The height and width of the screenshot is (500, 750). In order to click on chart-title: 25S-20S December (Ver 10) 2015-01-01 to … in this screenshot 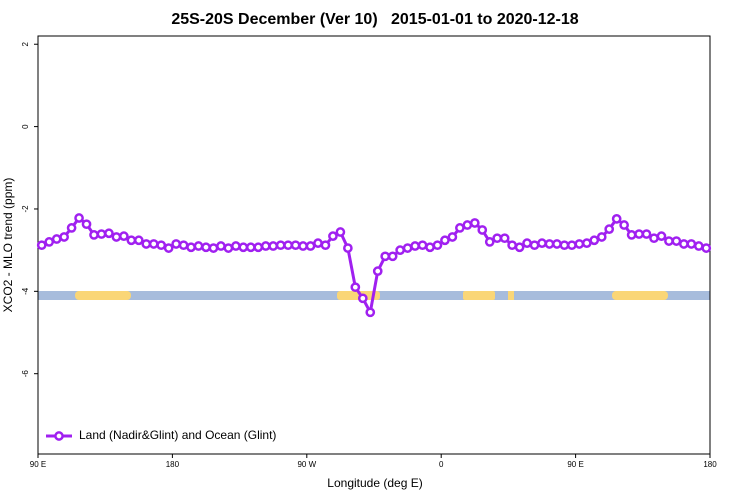, I will do `click(374, 19)`.